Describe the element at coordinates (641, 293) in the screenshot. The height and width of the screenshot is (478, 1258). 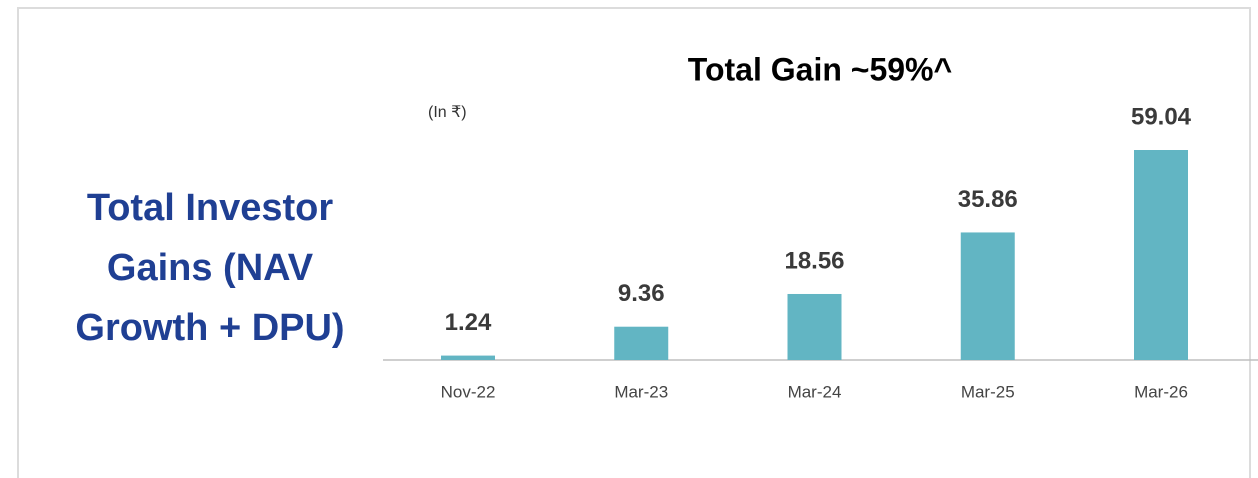
I see `value-label: 9.36` at that location.